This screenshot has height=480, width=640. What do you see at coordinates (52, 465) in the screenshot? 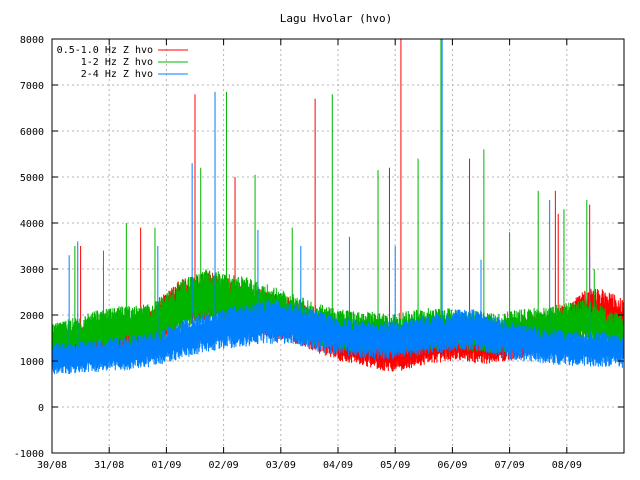
I see `x-tick-label: 30/08` at bounding box center [52, 465].